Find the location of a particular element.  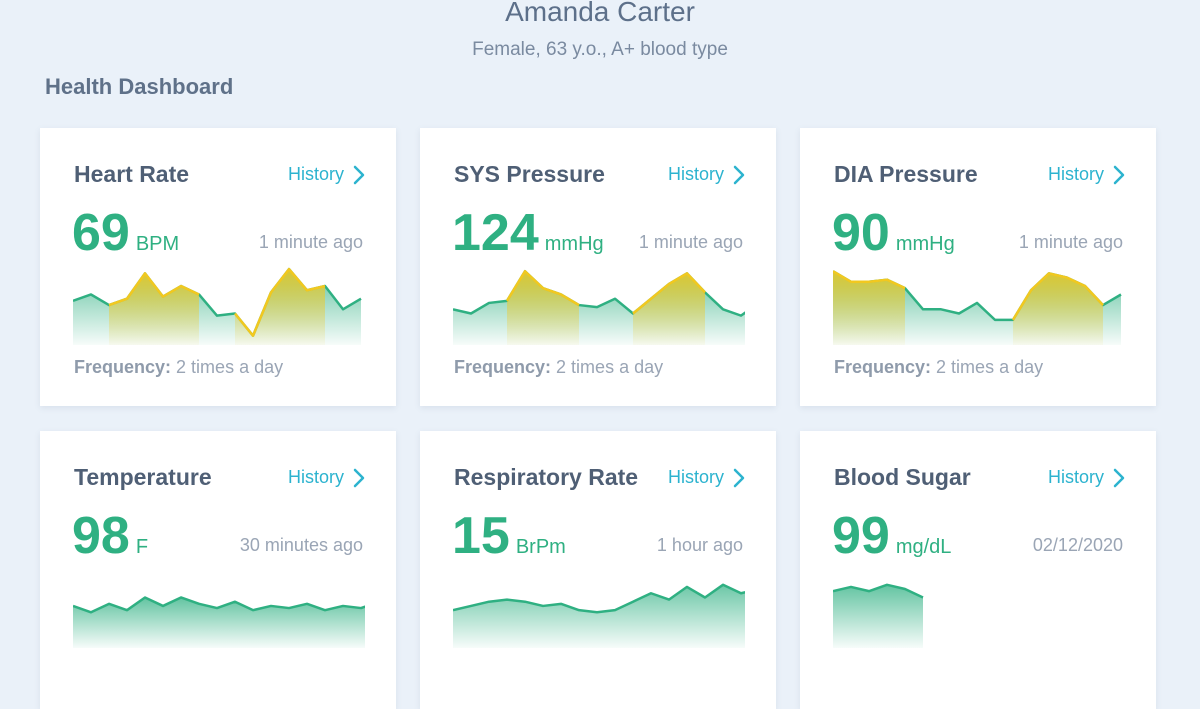

value-unit: mg/dL is located at coordinates (923, 547).